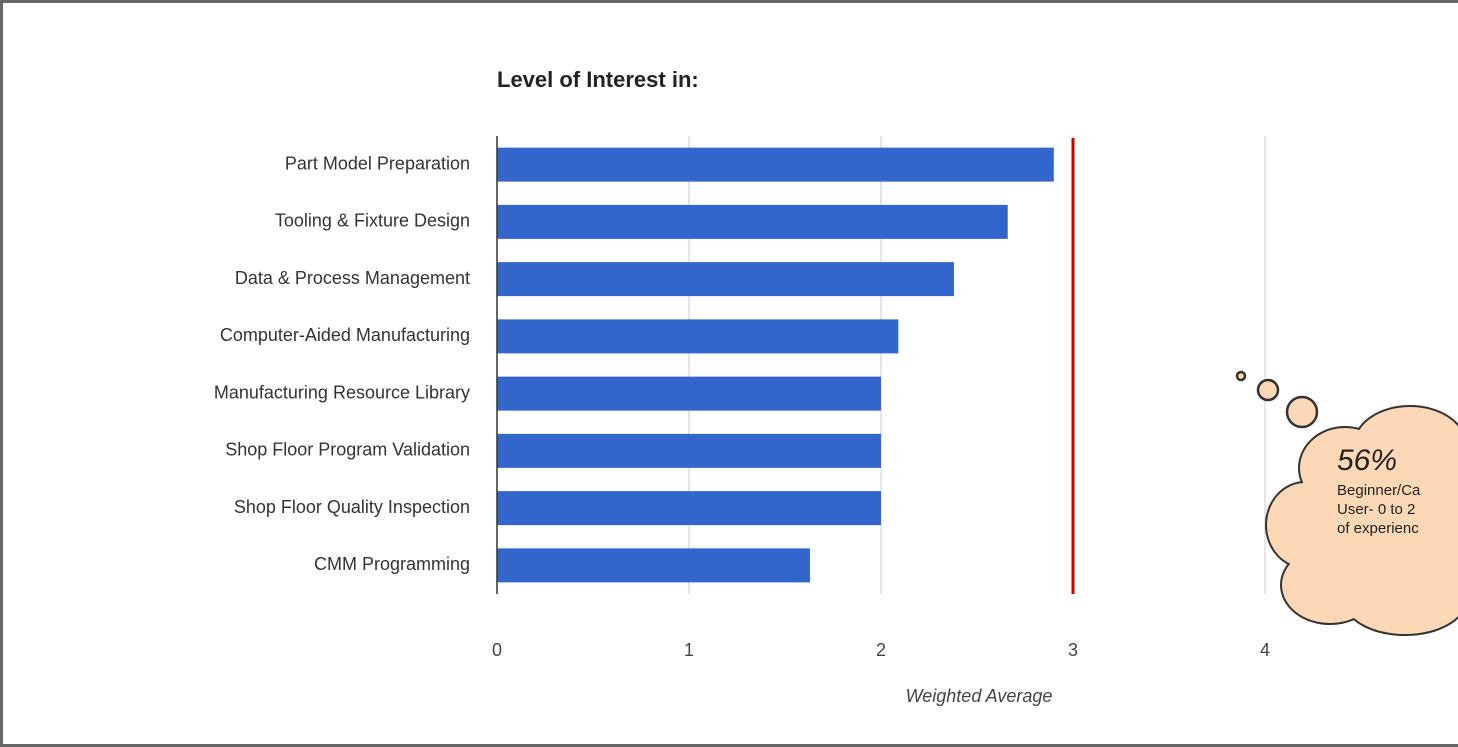  What do you see at coordinates (979, 696) in the screenshot?
I see `x-axis-title: Weighted Average` at bounding box center [979, 696].